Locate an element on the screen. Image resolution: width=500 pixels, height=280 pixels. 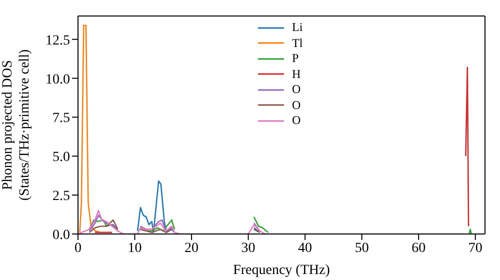
y-tick-label: 2.5 is located at coordinates (61, 196).